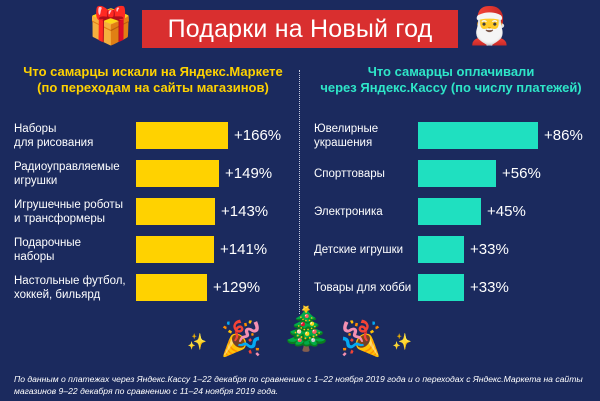 This screenshot has width=600, height=401. I want to click on christmas-tree-icon: 🎄, so click(306, 328).